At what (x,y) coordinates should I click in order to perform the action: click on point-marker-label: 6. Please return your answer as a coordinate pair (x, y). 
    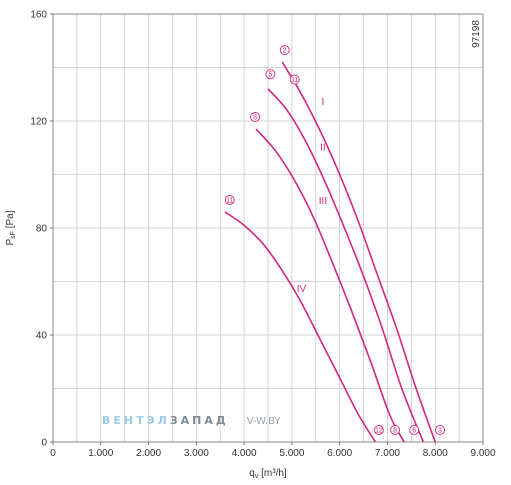
    Looking at the image, I should click on (414, 430).